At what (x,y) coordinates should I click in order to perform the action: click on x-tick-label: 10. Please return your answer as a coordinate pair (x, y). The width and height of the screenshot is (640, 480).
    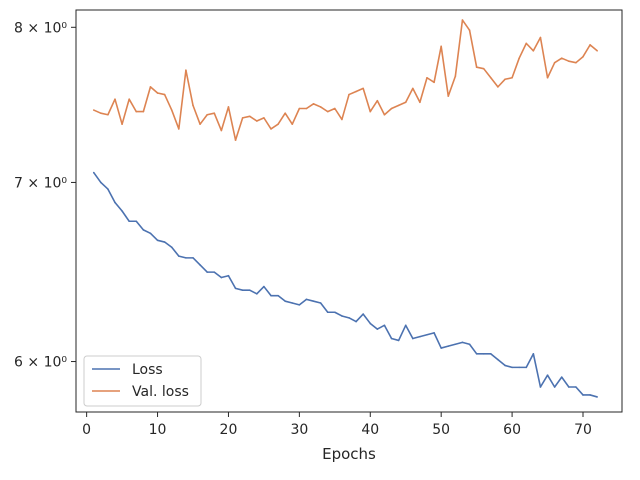
    Looking at the image, I should click on (158, 430).